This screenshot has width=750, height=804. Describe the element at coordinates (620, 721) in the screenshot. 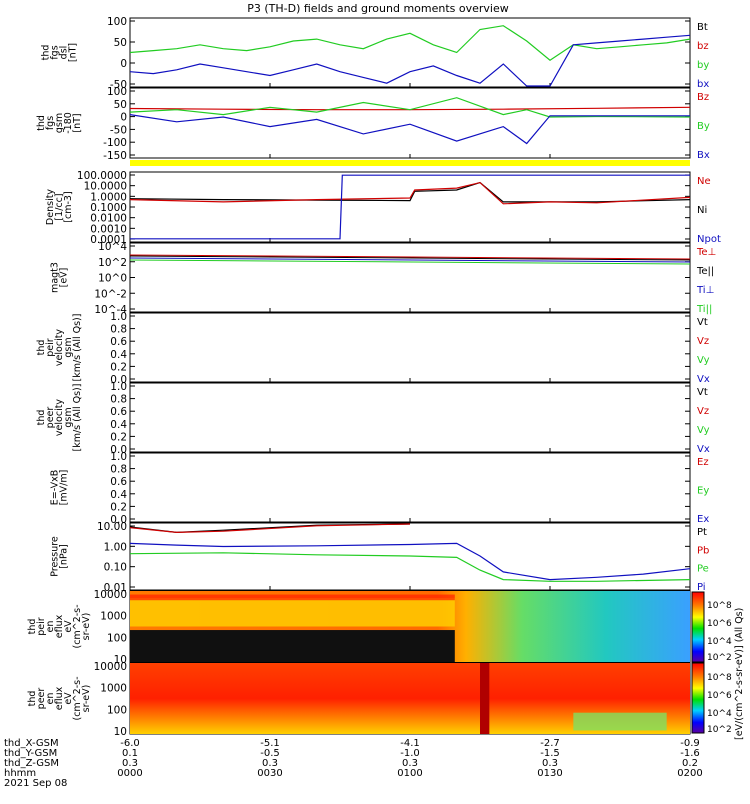

I see `spectrogram-green-patch` at that location.